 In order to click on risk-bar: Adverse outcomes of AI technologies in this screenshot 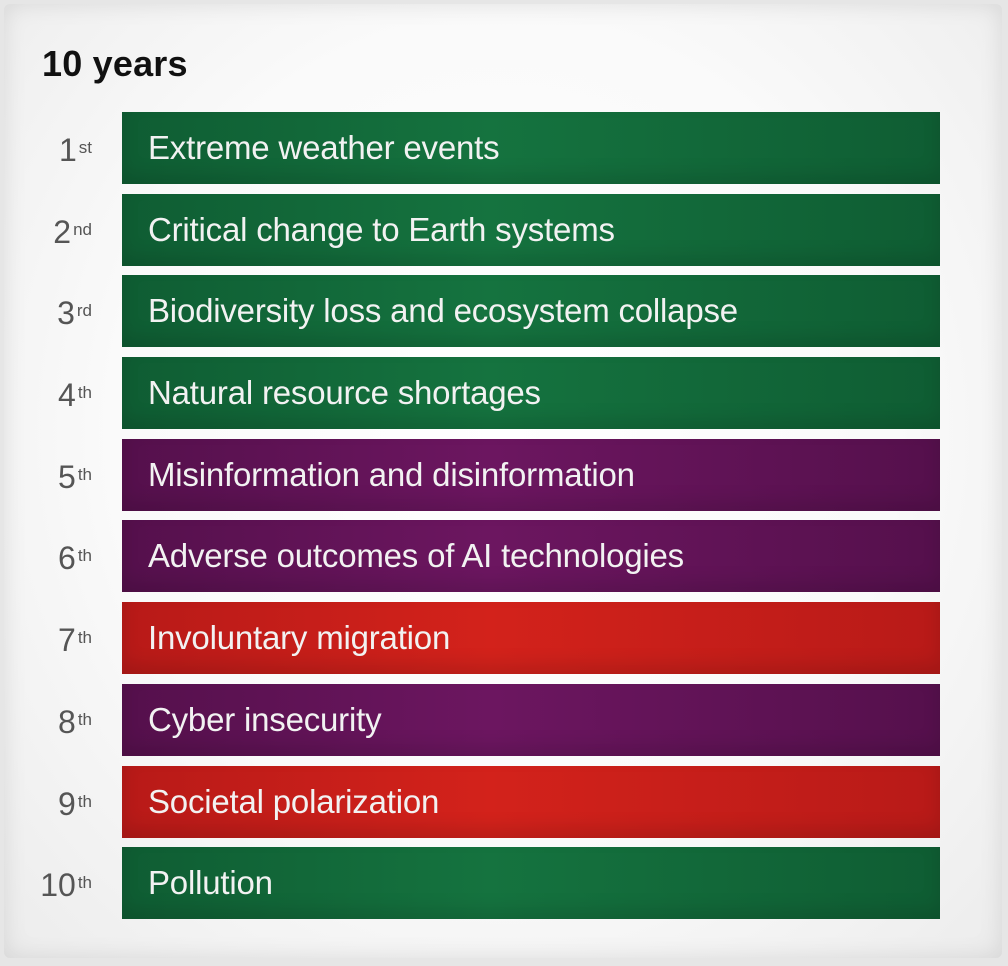, I will do `click(531, 556)`.